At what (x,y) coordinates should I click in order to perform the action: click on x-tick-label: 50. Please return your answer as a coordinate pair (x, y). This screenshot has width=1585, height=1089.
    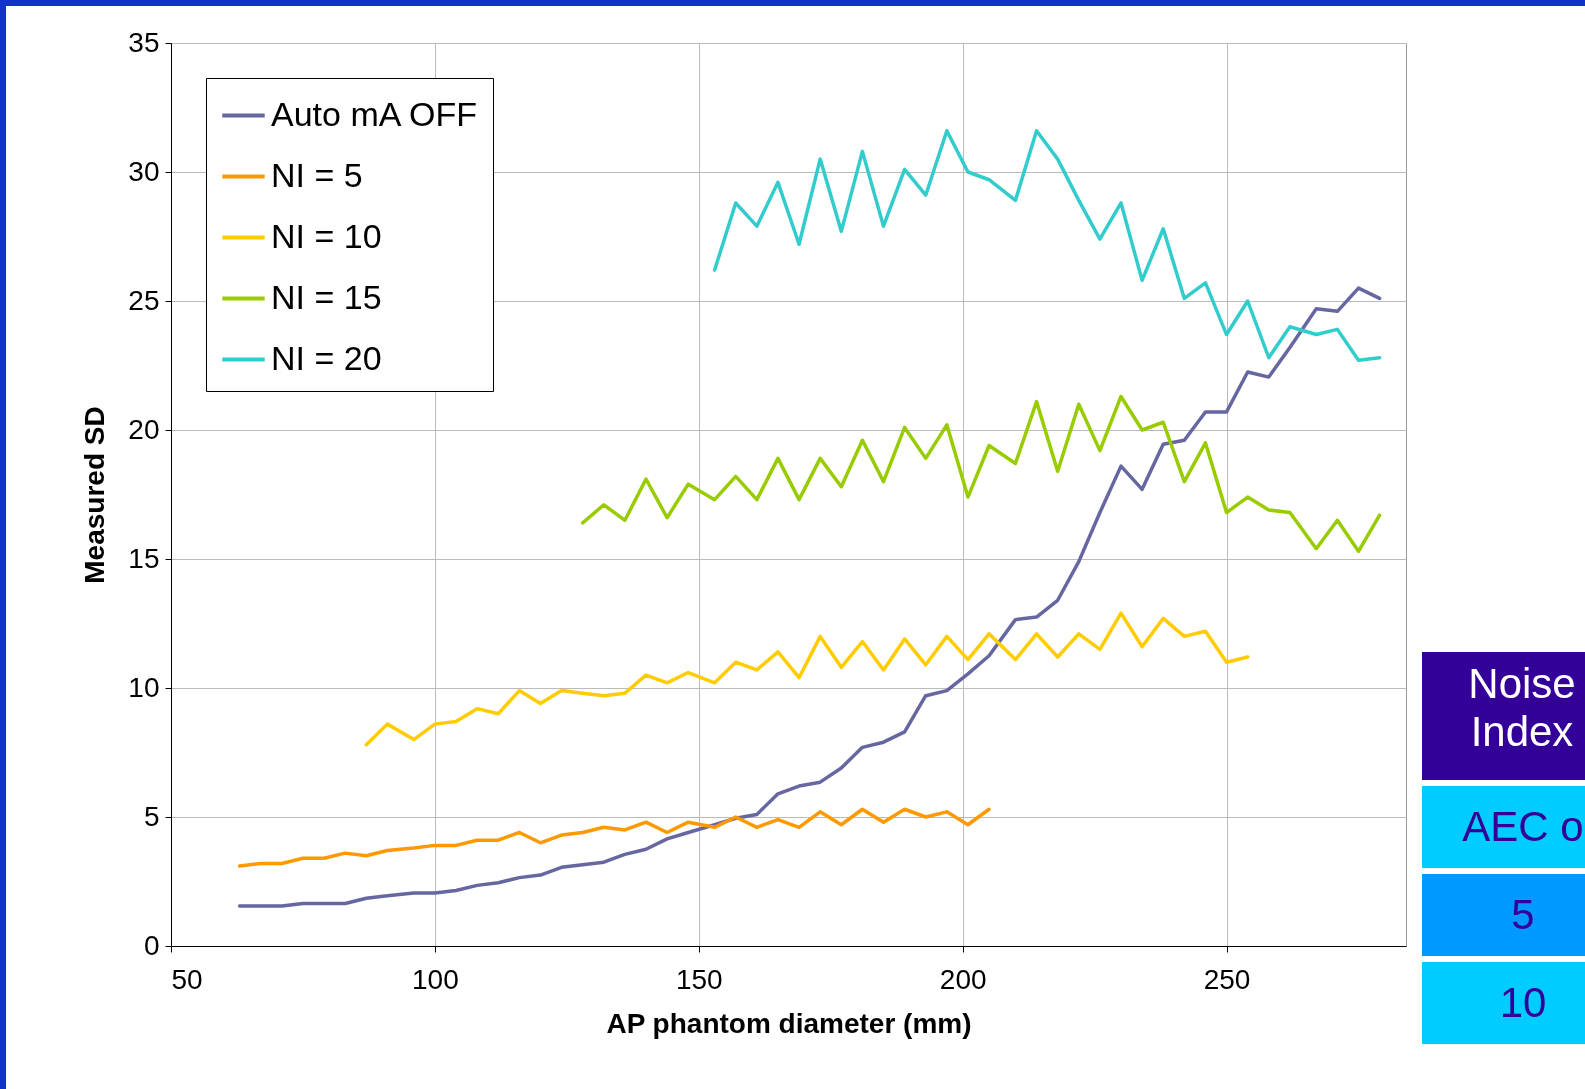
    Looking at the image, I should click on (187, 979).